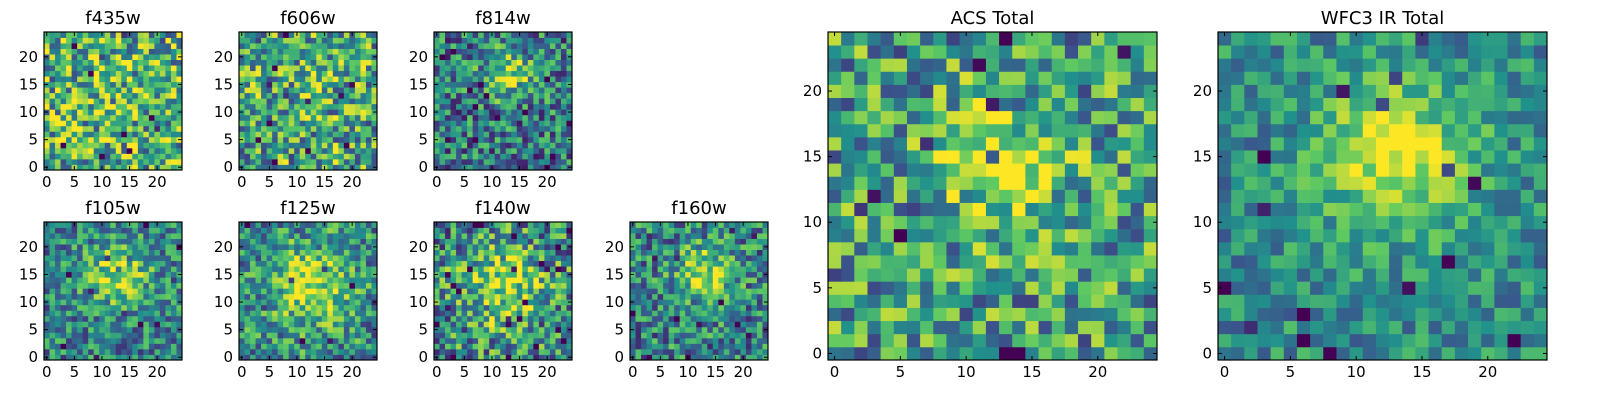 The width and height of the screenshot is (1600, 400). What do you see at coordinates (307, 208) in the screenshot?
I see `panel-title: f125w` at bounding box center [307, 208].